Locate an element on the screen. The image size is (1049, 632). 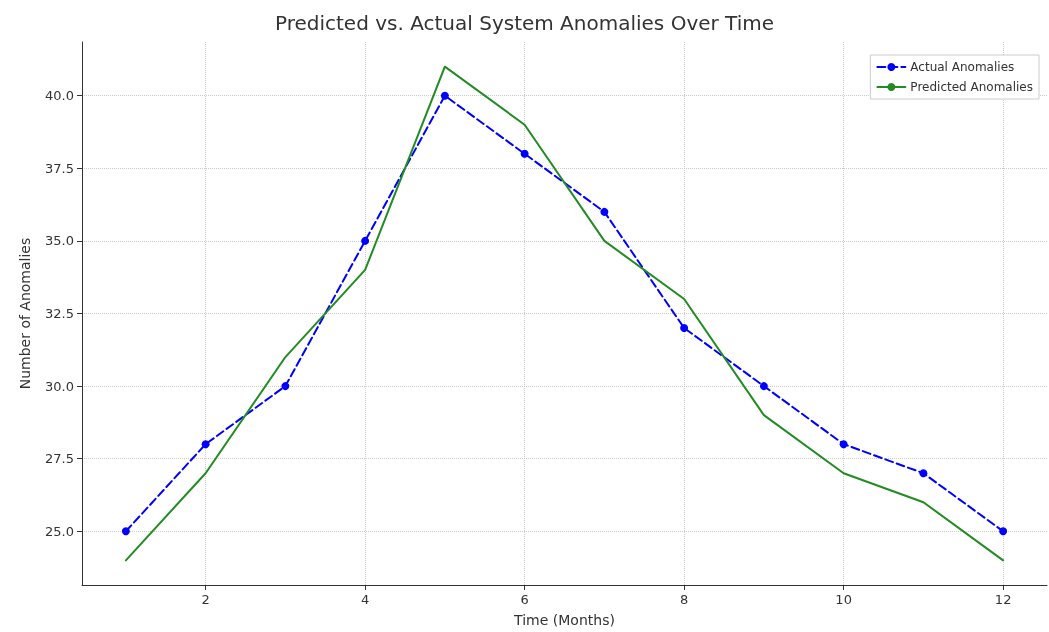
y-tick-label: 32.5 is located at coordinates (59, 313).